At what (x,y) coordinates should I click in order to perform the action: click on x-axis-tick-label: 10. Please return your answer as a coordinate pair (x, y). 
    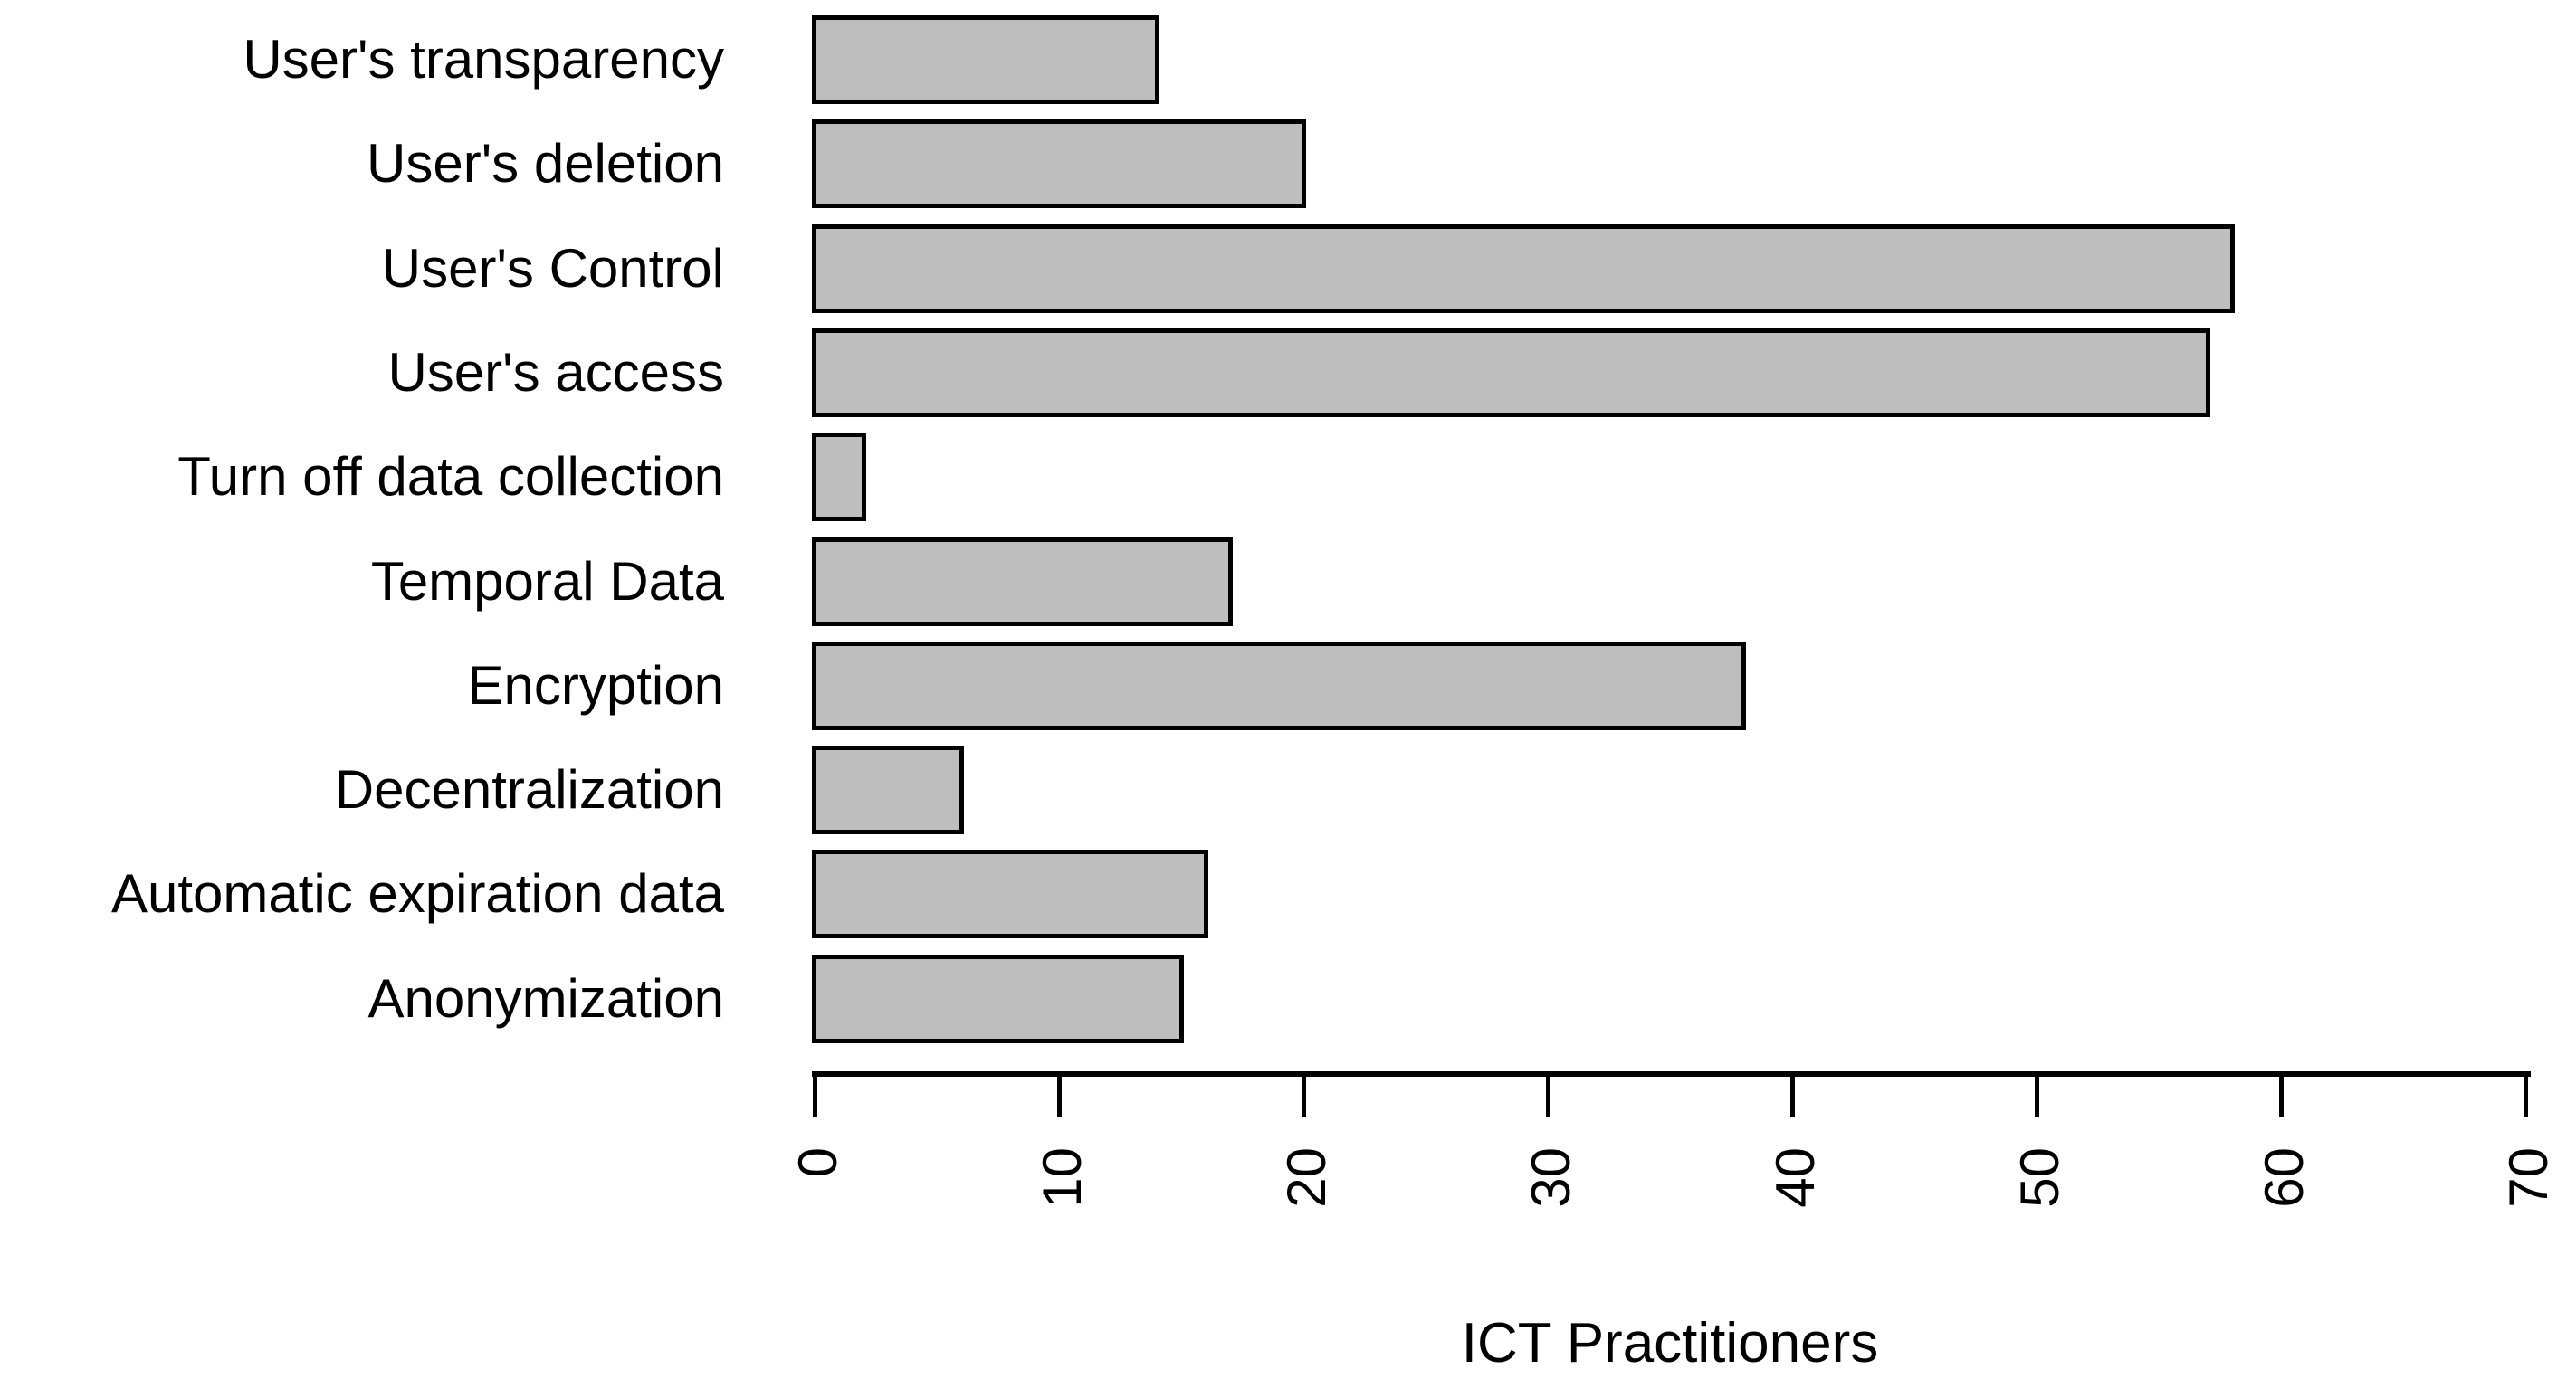
    Looking at the image, I should click on (1062, 1177).